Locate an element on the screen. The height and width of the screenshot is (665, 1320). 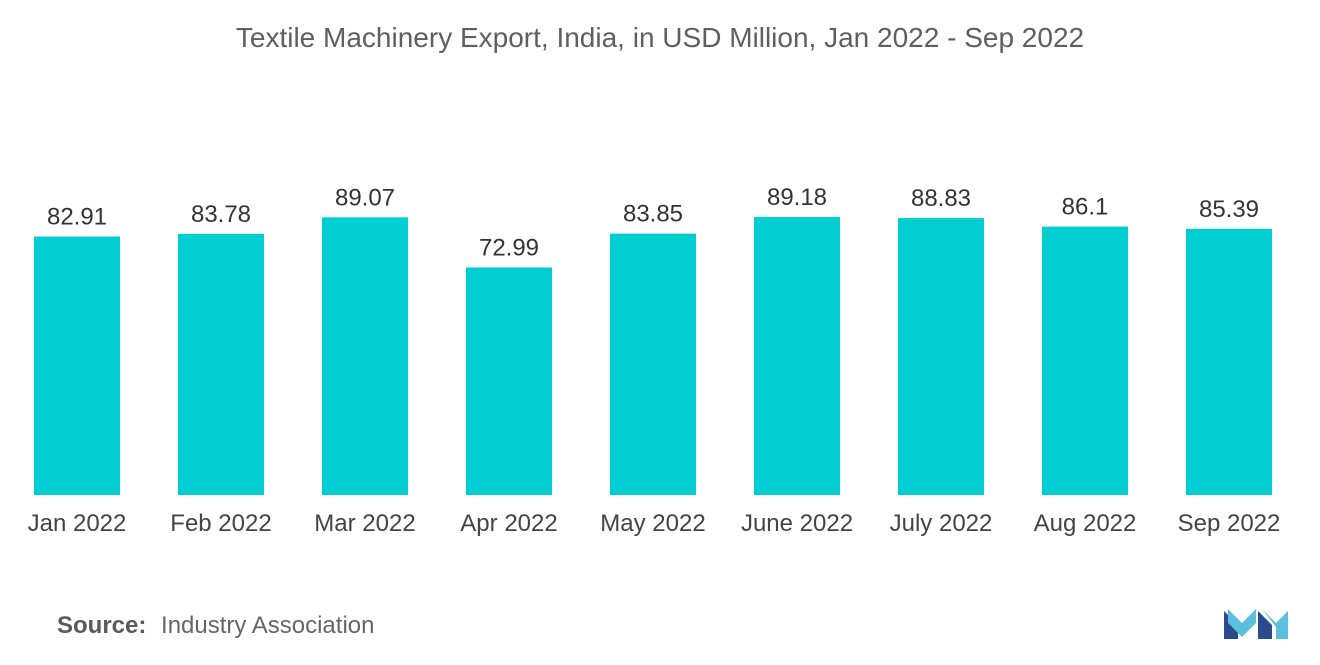
bar-value-label: 86.1 is located at coordinates (1085, 207).